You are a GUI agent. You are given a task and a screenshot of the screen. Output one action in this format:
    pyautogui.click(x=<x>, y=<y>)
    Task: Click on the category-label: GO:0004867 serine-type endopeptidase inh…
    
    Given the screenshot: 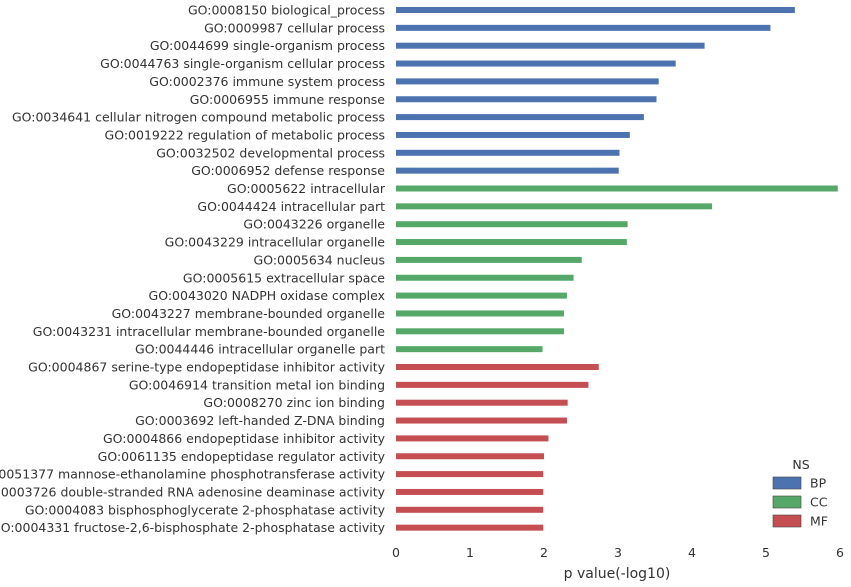 What is the action you would take?
    pyautogui.click(x=206, y=367)
    